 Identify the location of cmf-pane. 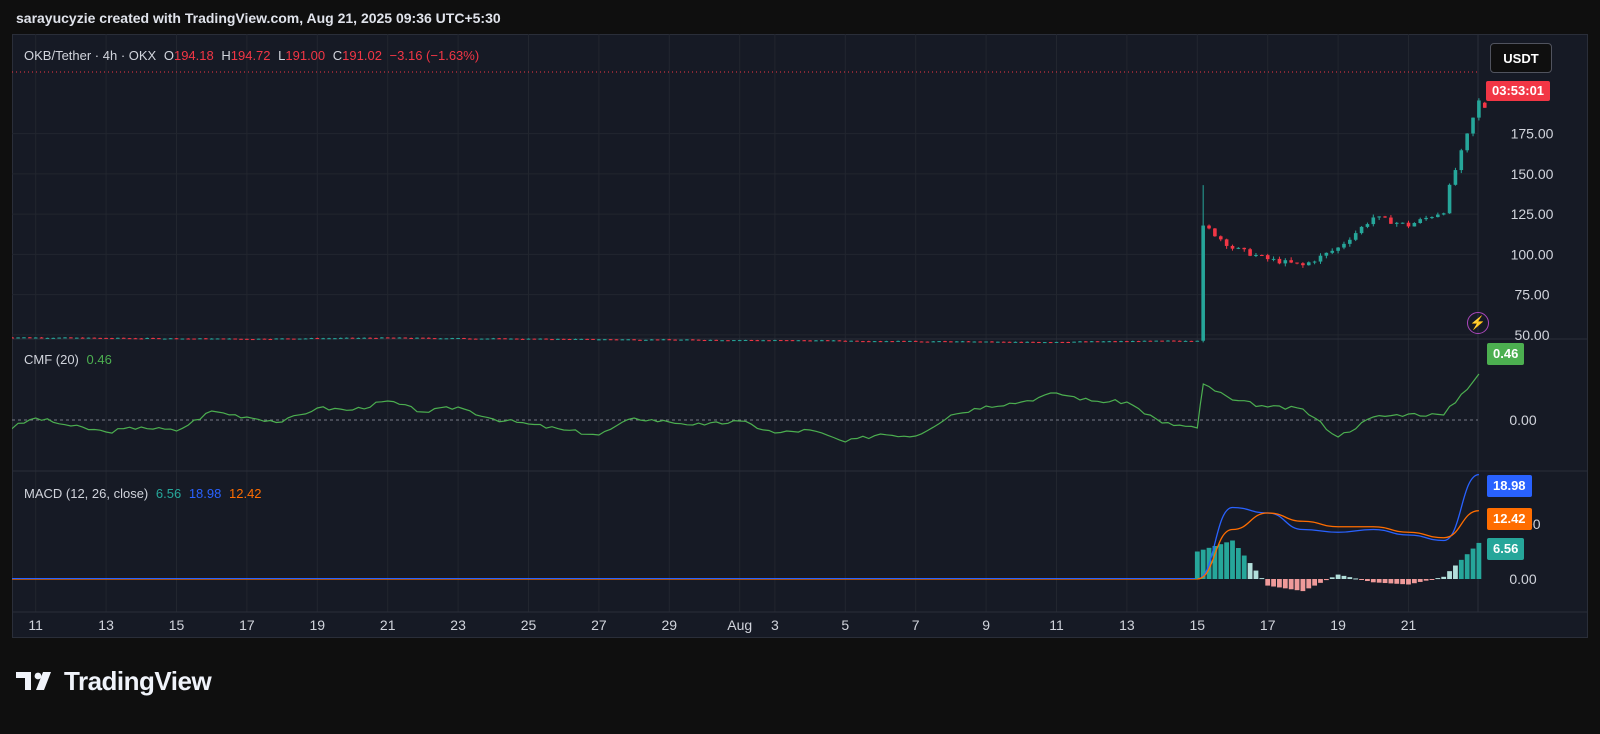
(746, 408).